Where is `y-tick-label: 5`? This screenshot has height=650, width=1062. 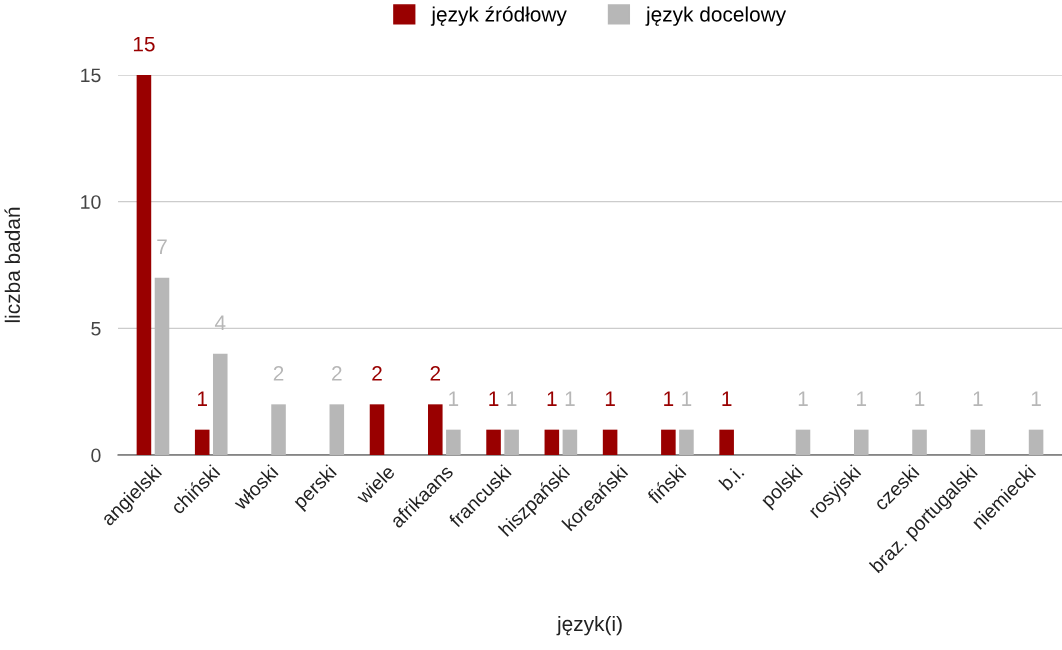 y-tick-label: 5 is located at coordinates (96, 329).